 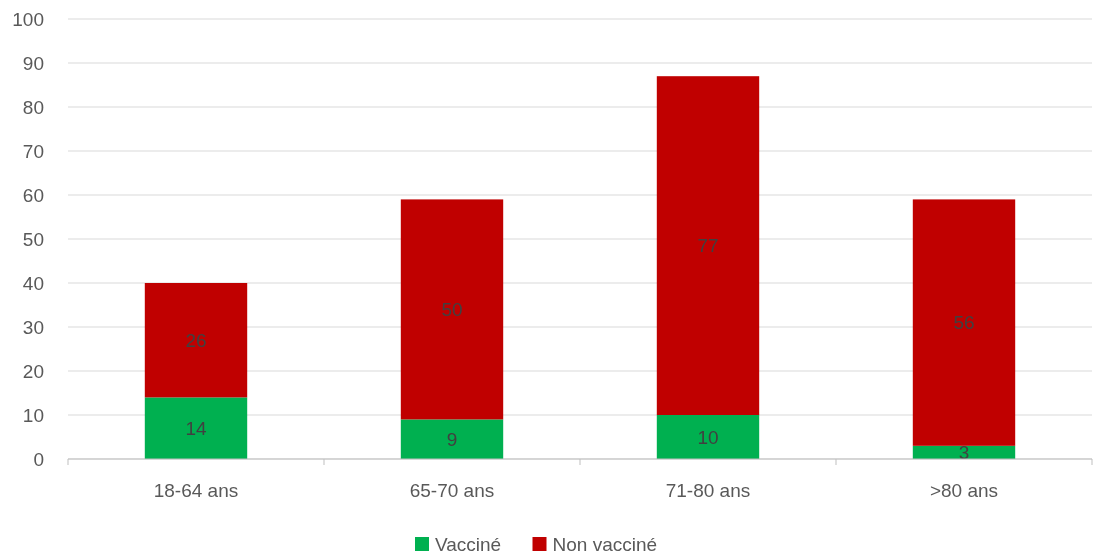 I want to click on y-tick-label: 30, so click(x=33, y=327).